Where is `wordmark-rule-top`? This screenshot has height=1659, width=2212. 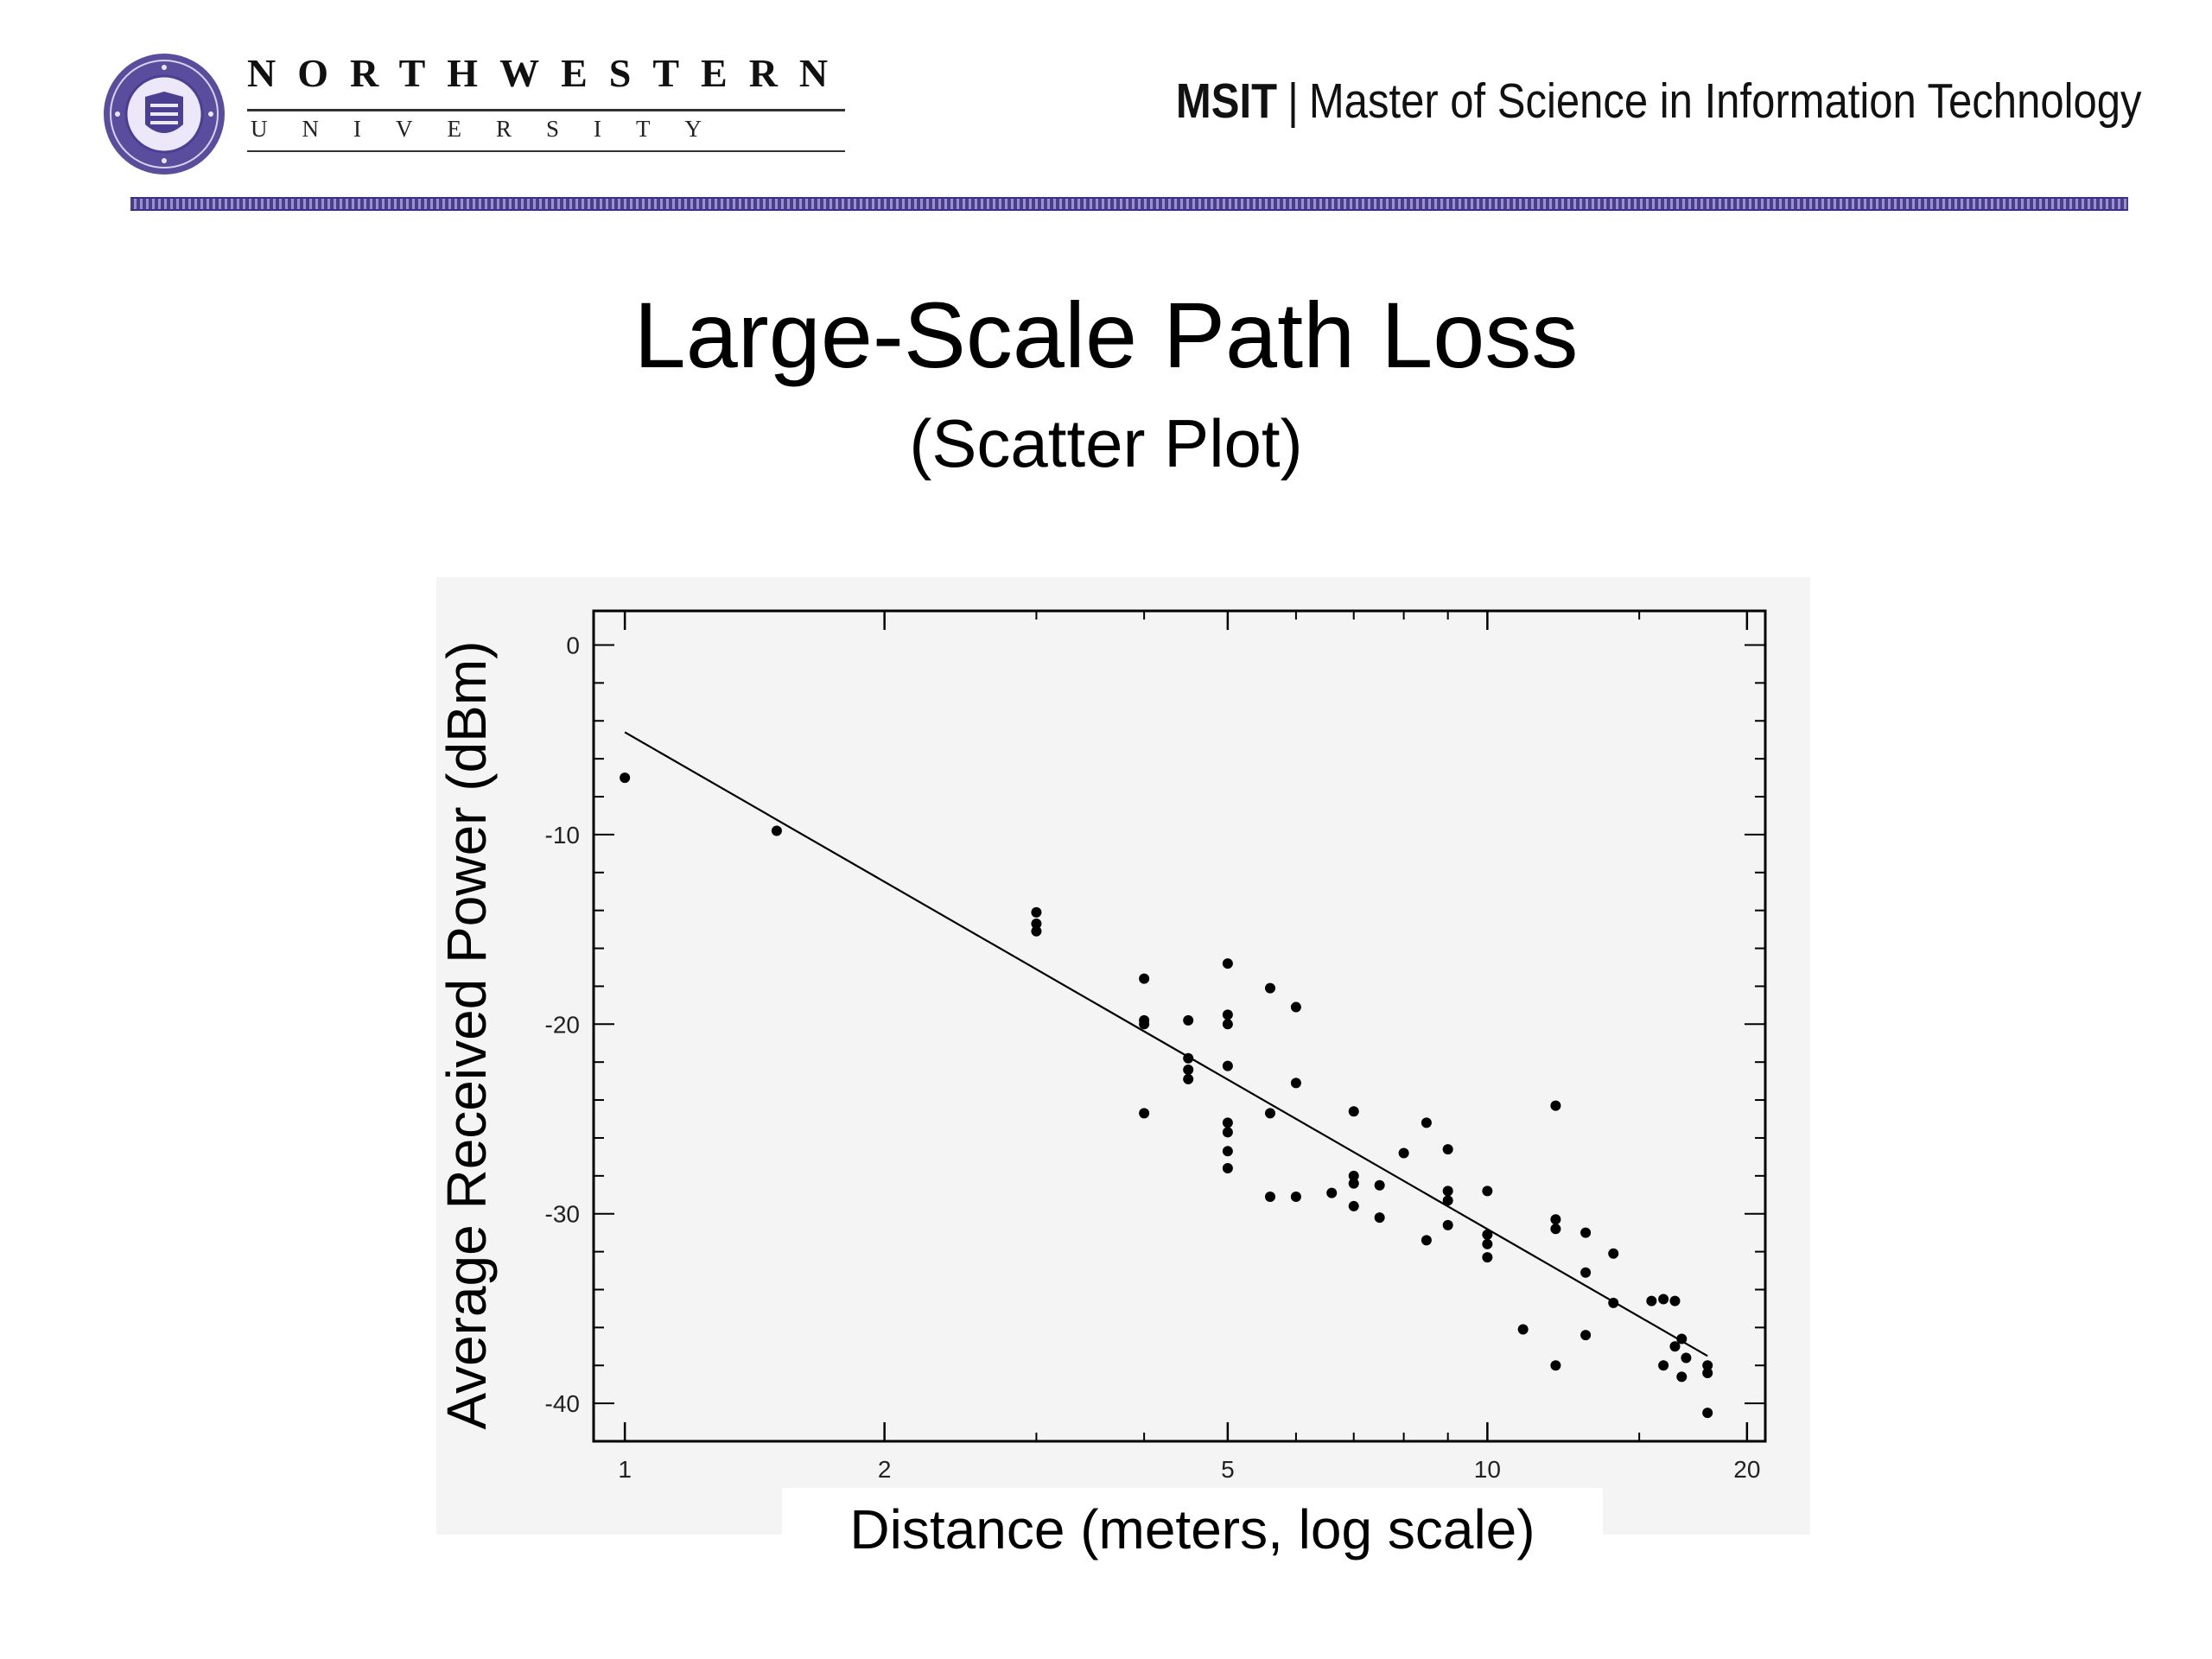 wordmark-rule-top is located at coordinates (546, 110).